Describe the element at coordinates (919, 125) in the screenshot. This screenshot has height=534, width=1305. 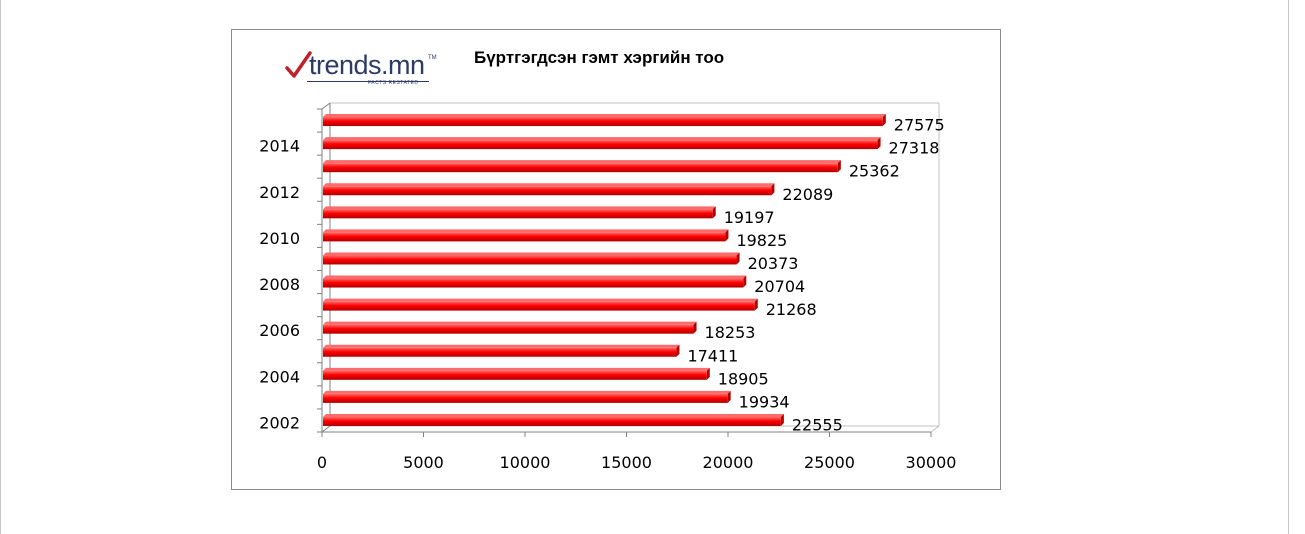
I see `data-label: 27575` at that location.